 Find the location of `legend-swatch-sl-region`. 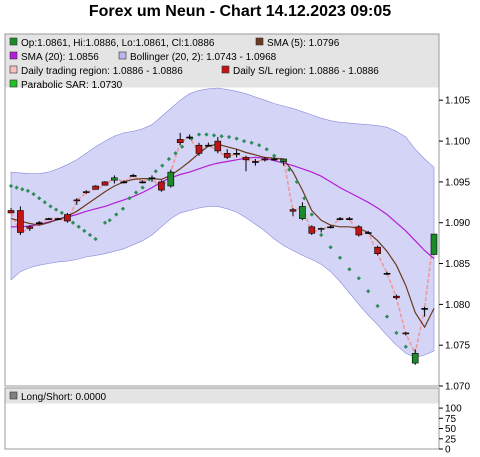

legend-swatch-sl-region is located at coordinates (225, 69).